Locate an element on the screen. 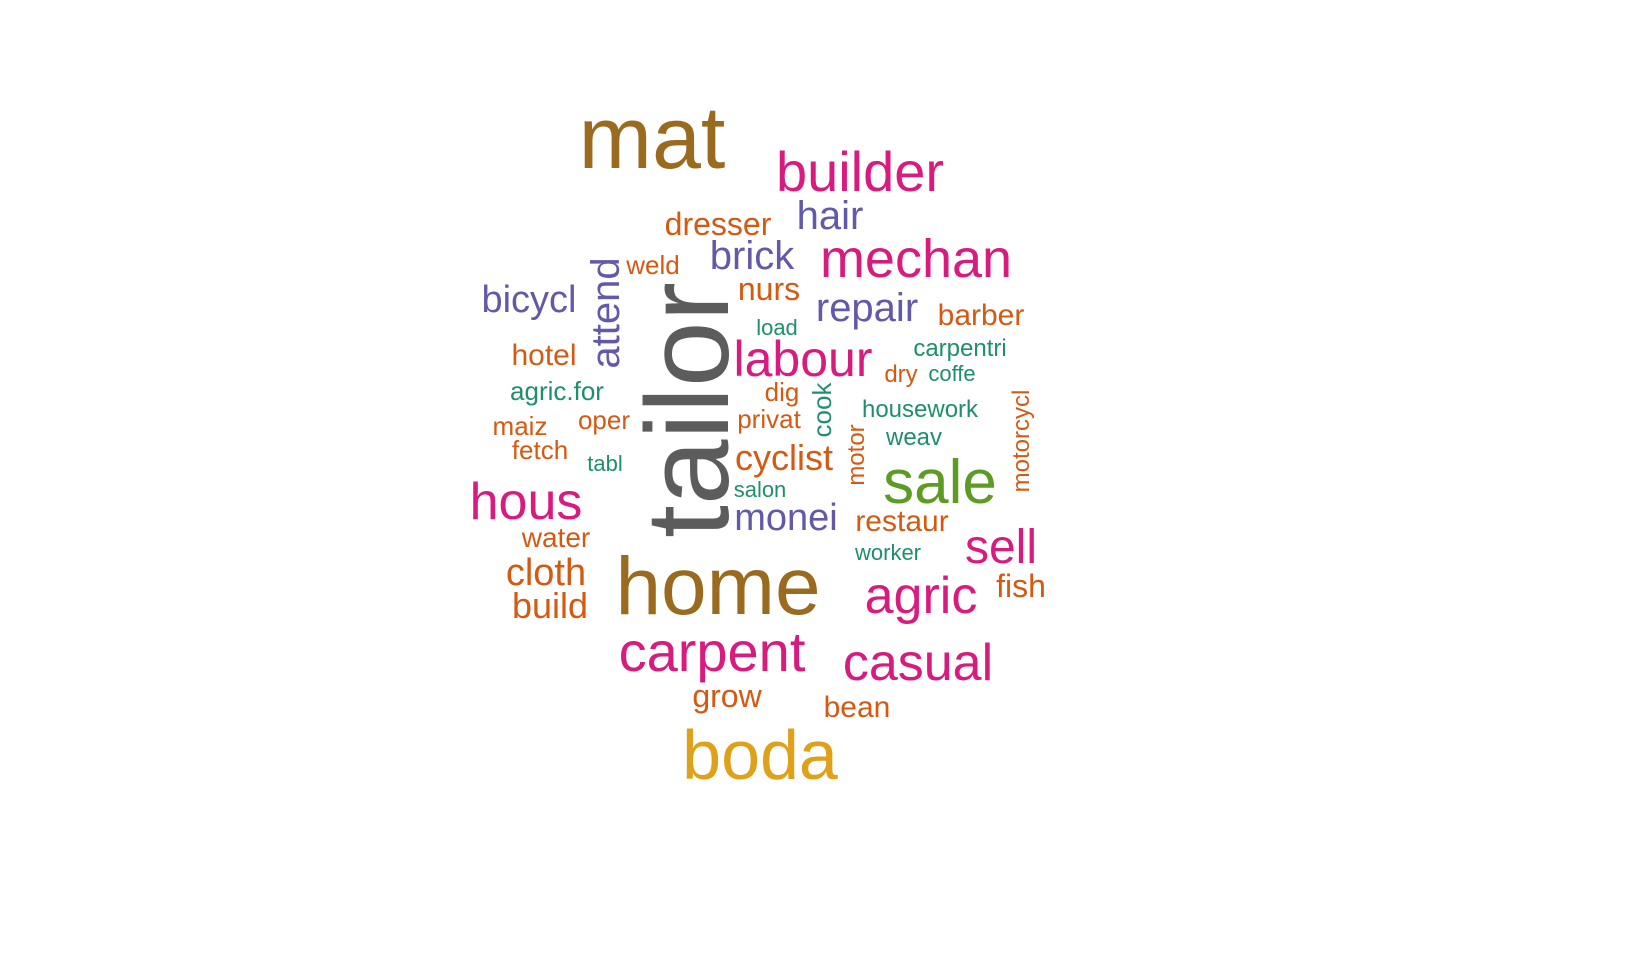 This screenshot has width=1632, height=960. word-water: water is located at coordinates (556, 537).